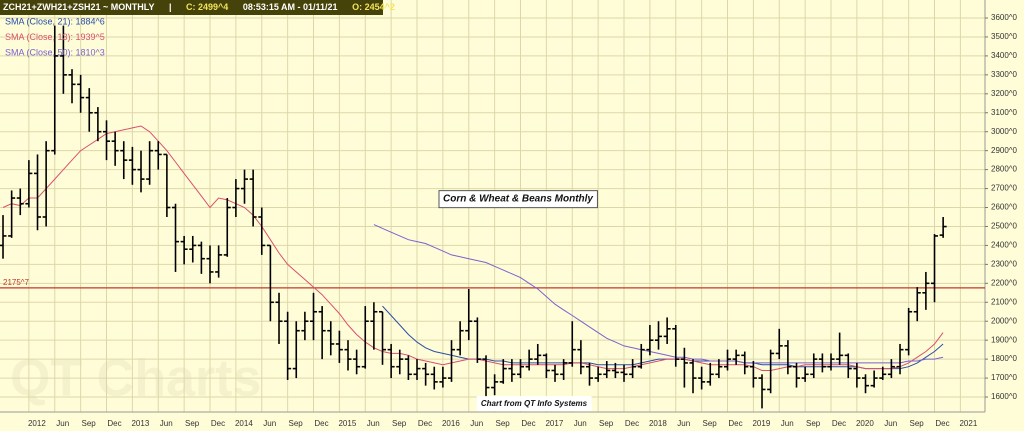 The image size is (1024, 431). I want to click on x-tick-label: 2021, so click(968, 423).